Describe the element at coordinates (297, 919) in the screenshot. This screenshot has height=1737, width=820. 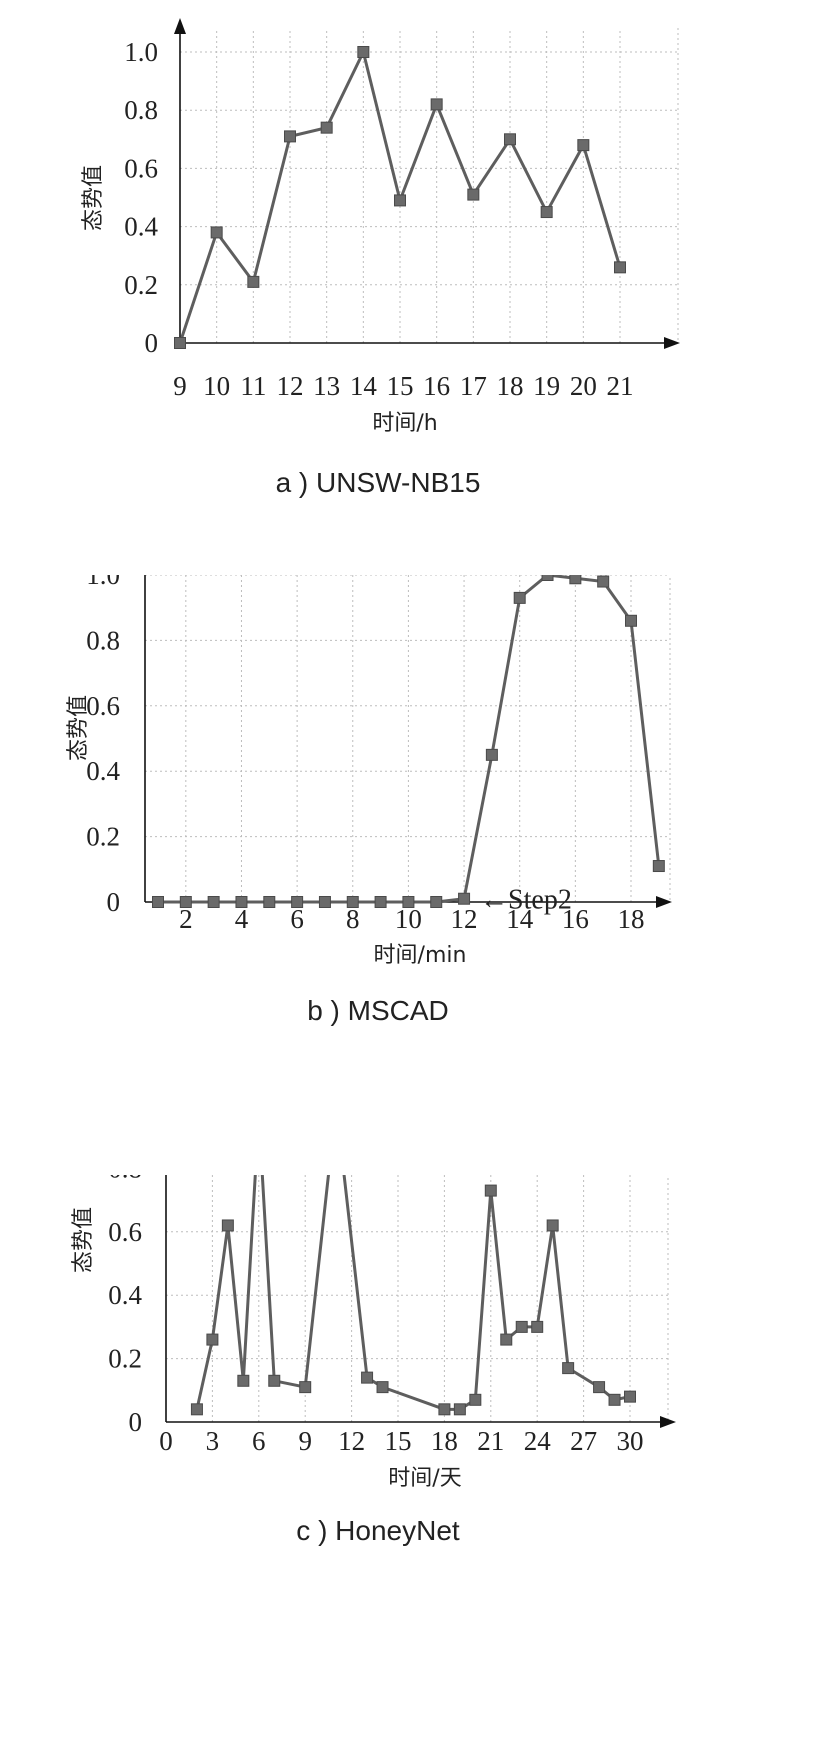
I see `x-tick-label: 6` at that location.